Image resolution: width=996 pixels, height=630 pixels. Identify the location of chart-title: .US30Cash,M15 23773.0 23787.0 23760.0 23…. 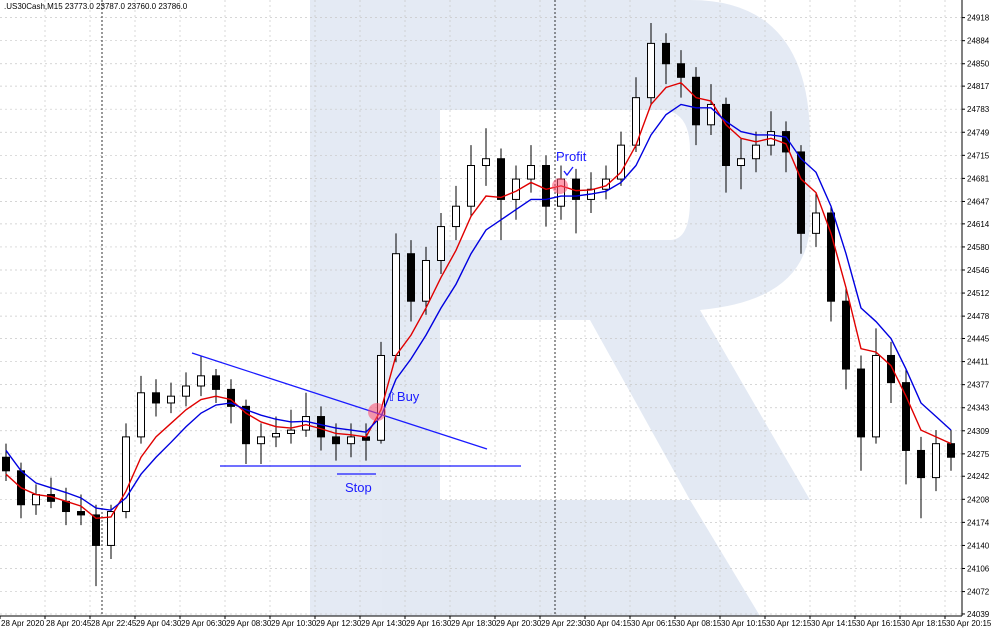
(96, 6).